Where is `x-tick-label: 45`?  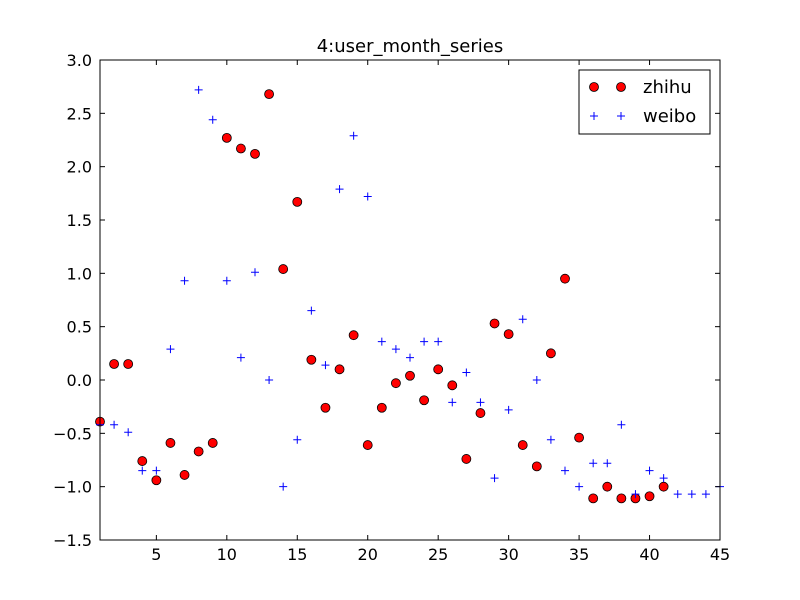
x-tick-label: 45 is located at coordinates (720, 554).